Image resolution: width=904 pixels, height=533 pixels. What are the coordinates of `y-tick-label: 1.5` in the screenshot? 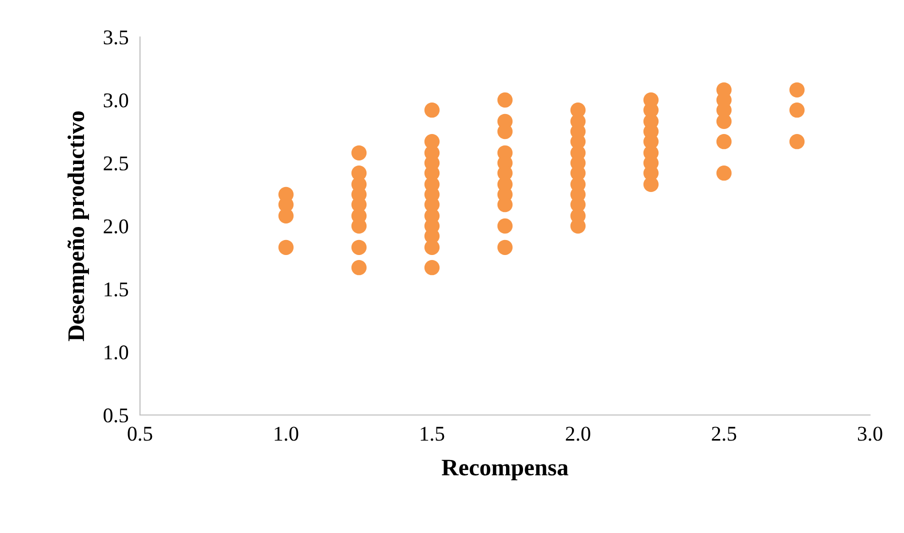 It's located at (116, 289).